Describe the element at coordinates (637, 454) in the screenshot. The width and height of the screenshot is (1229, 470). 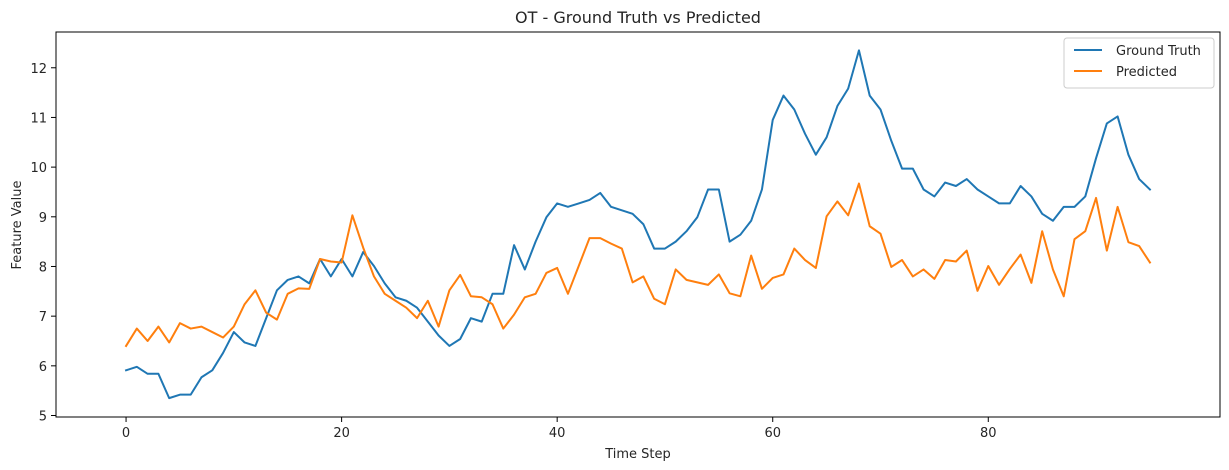
I see `x-axis-label: Time Step` at that location.